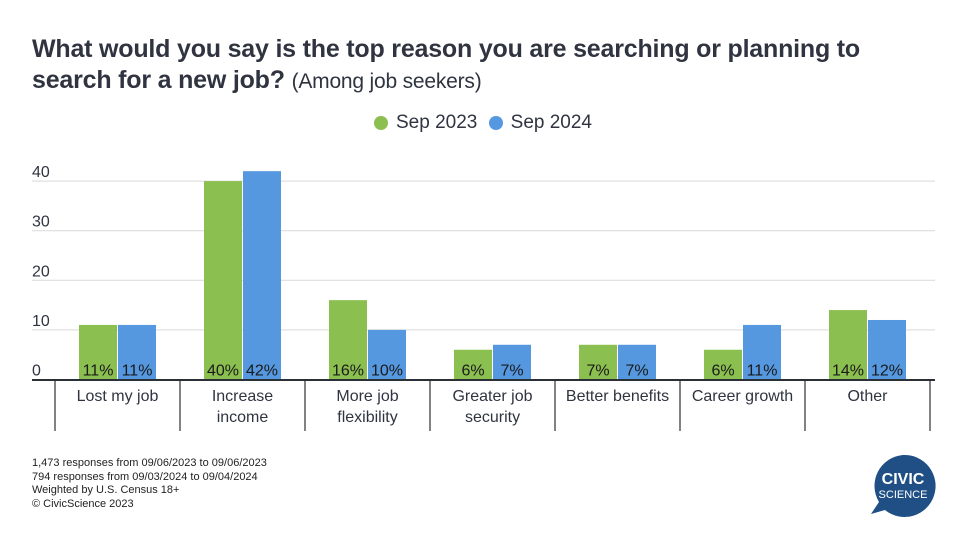  What do you see at coordinates (483, 124) in the screenshot?
I see `legend: Sep 2023 Sep 2024` at bounding box center [483, 124].